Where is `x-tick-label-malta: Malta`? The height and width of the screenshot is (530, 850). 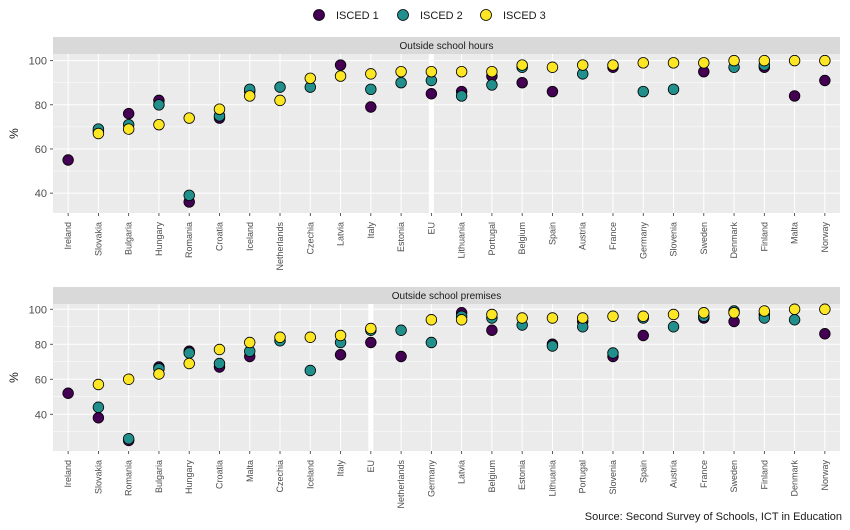
x-tick-label-malta: Malta is located at coordinates (250, 471).